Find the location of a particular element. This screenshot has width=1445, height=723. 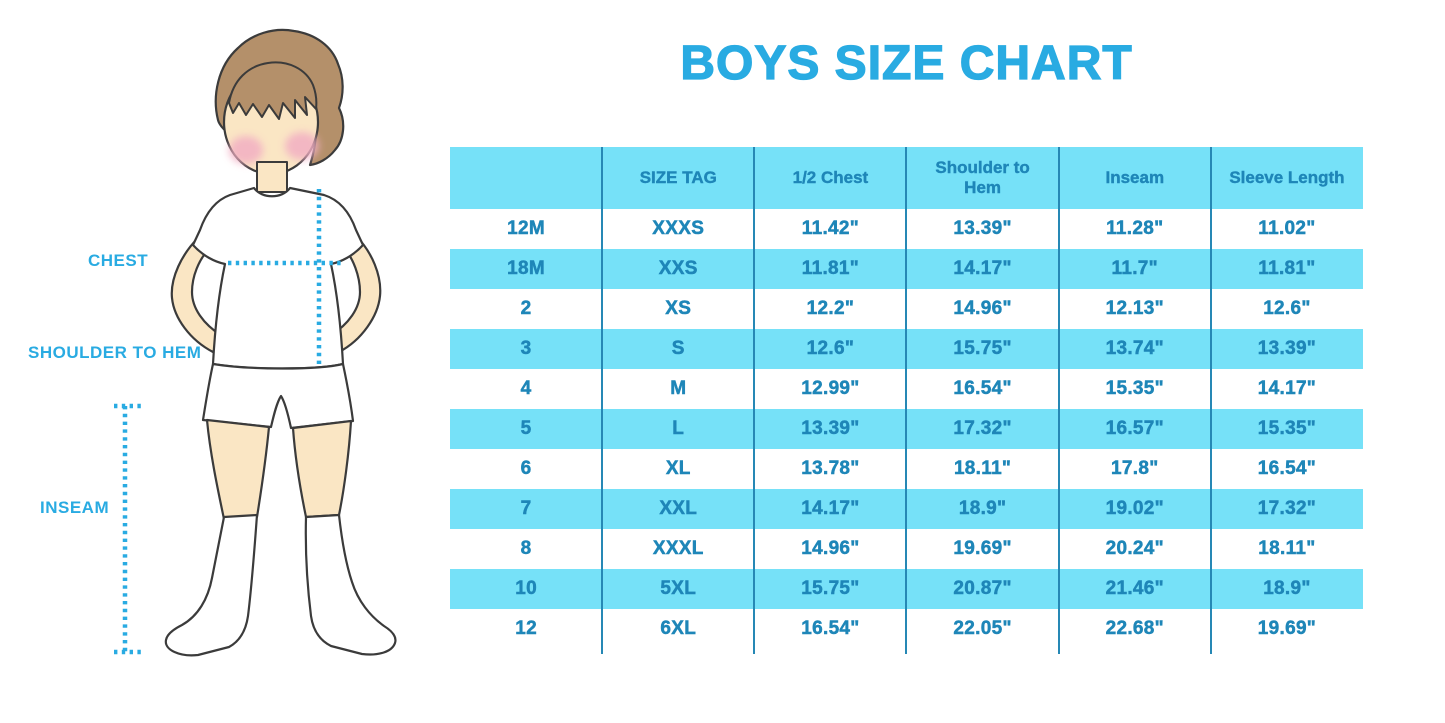

column-header: 1/2 Chest is located at coordinates (830, 178).